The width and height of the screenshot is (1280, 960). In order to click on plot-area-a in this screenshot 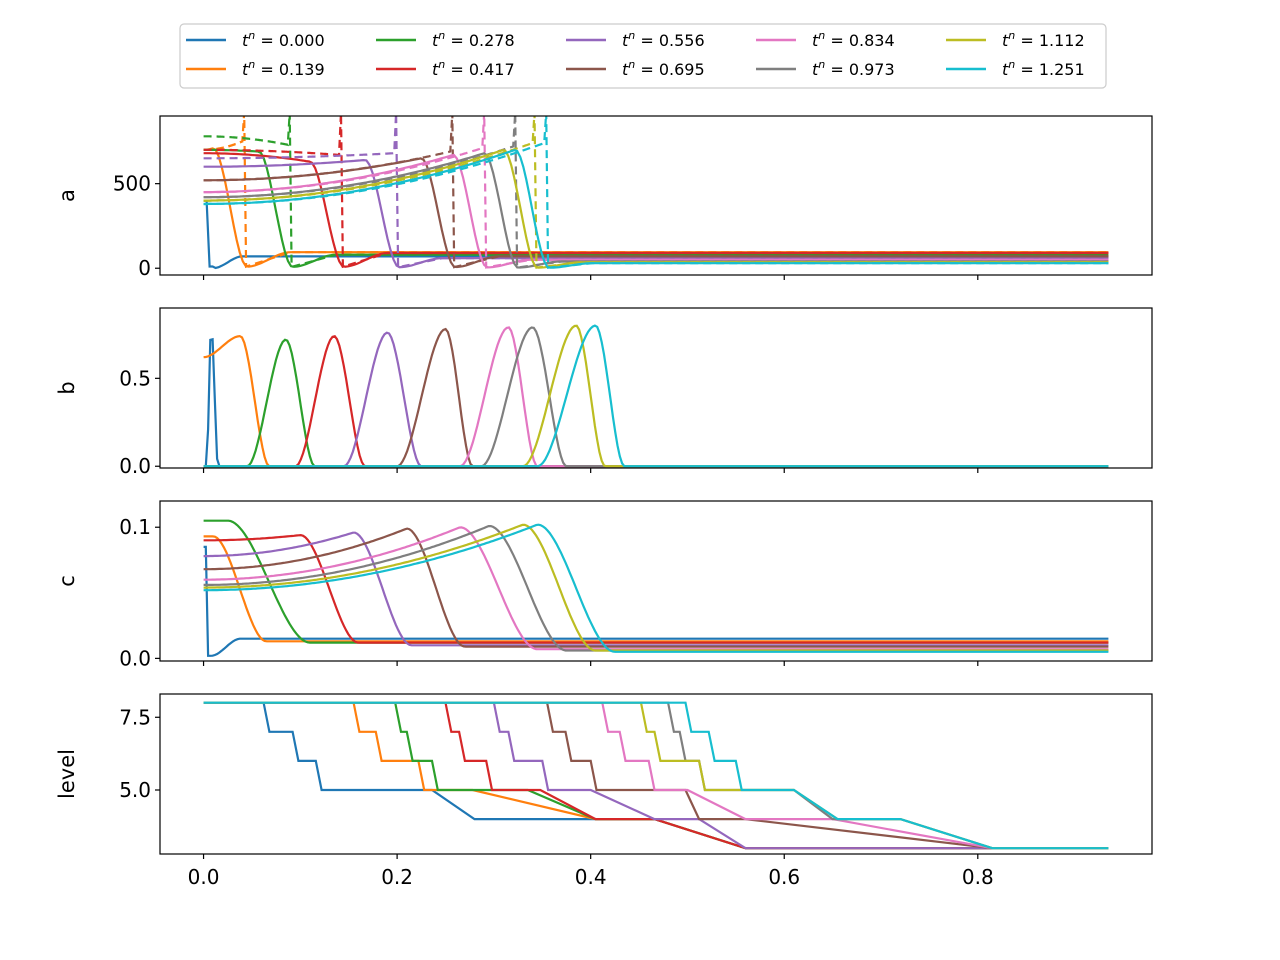, I will do `click(656, 193)`.